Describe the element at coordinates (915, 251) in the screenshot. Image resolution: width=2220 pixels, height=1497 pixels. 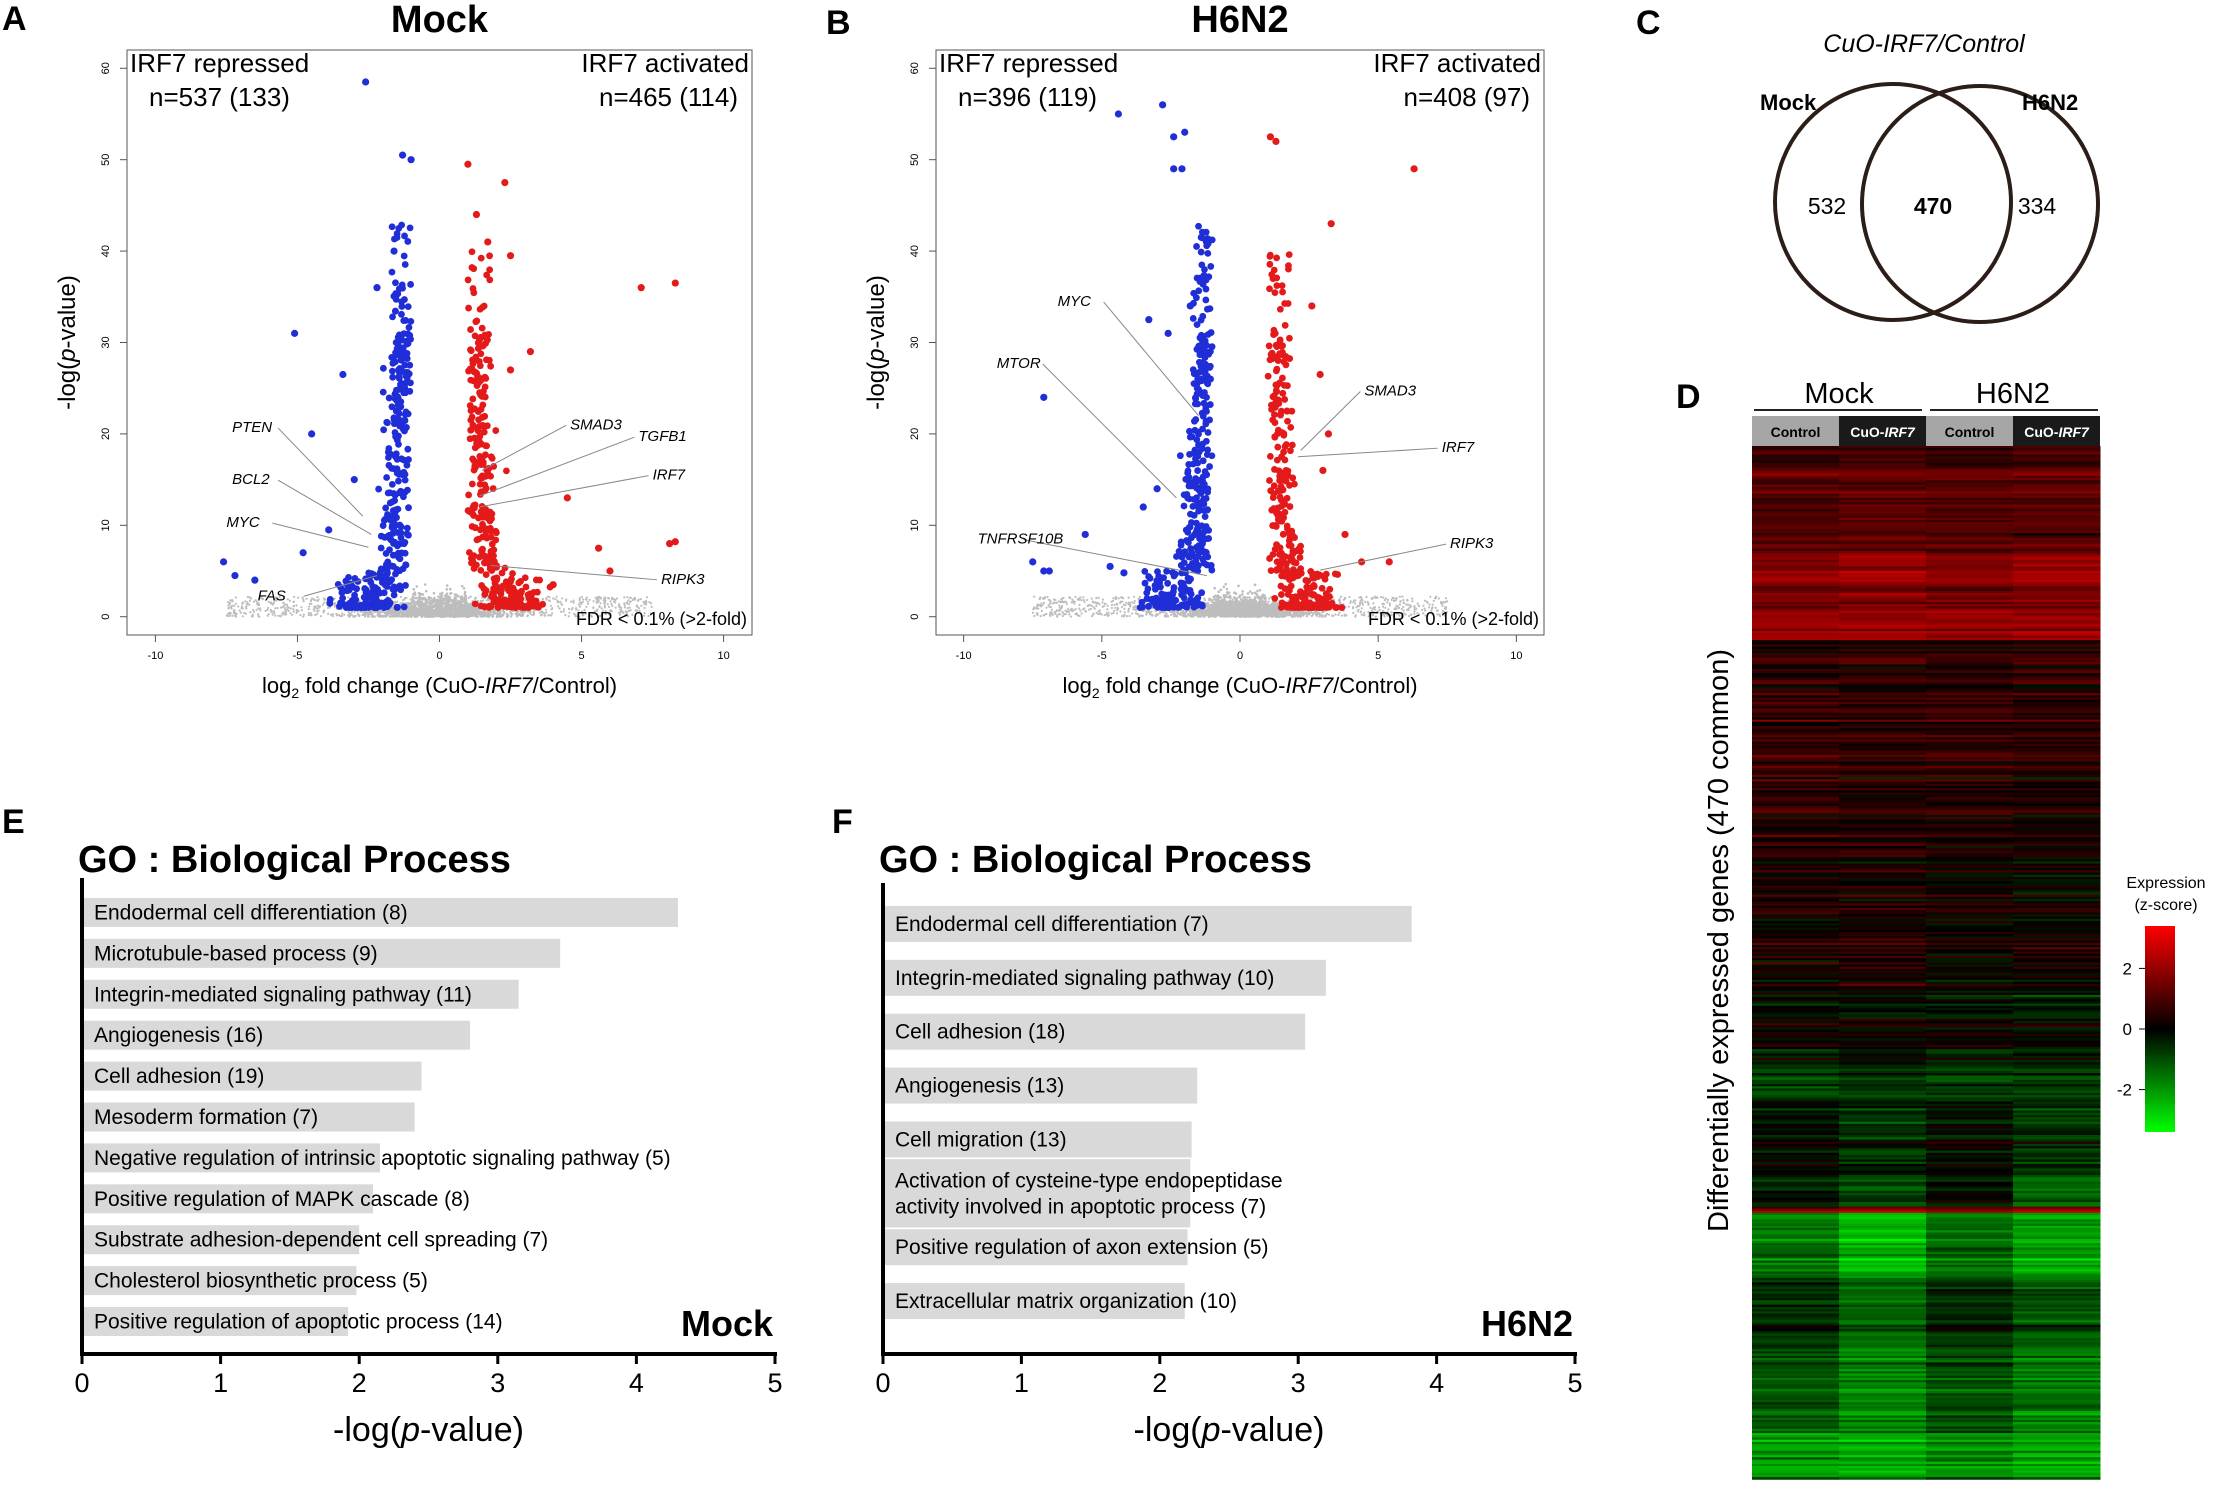
I see `y-tick-label: 40` at that location.